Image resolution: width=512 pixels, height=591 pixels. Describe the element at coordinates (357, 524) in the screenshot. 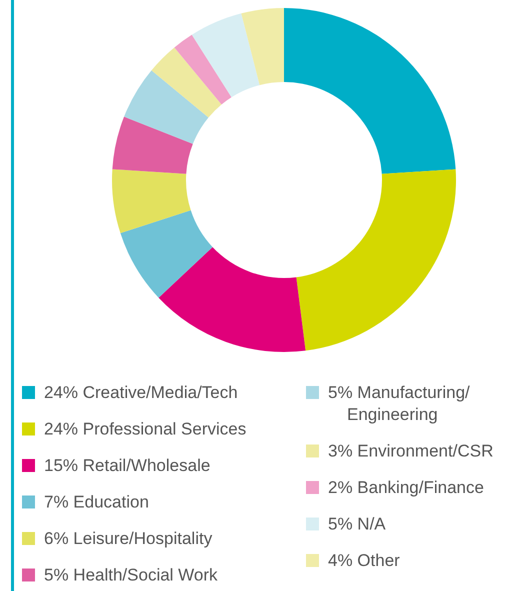

I see `legend-label: 5% N/A` at that location.